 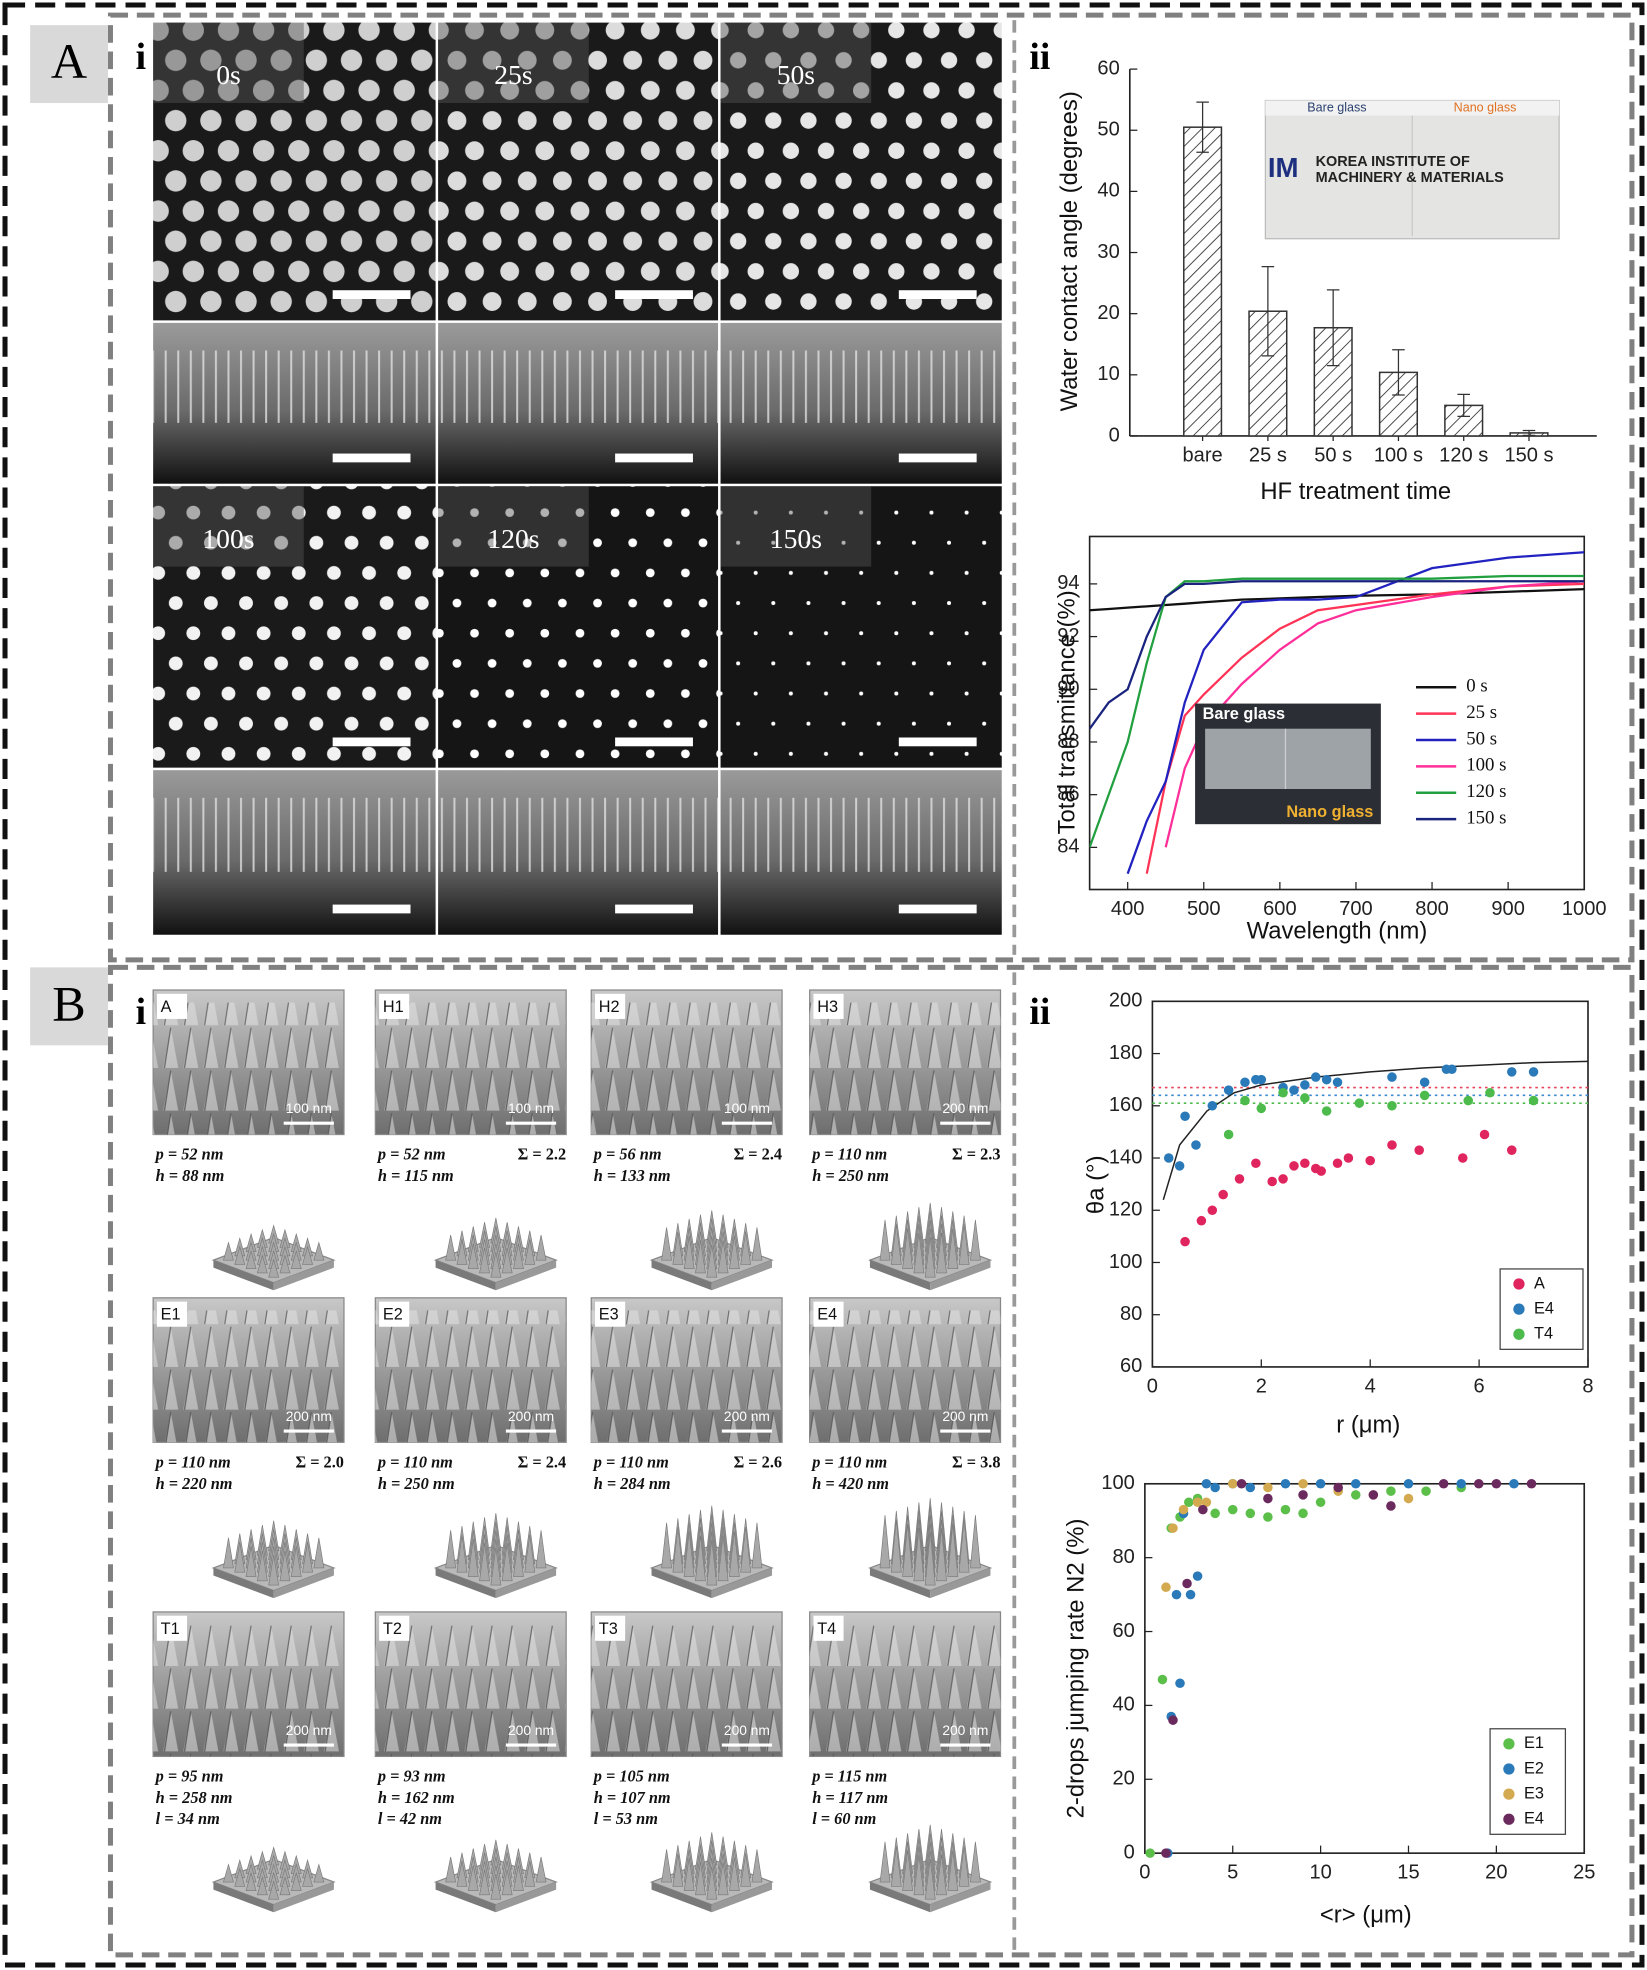 What do you see at coordinates (171, 1315) in the screenshot?
I see `sample-label: E1` at bounding box center [171, 1315].